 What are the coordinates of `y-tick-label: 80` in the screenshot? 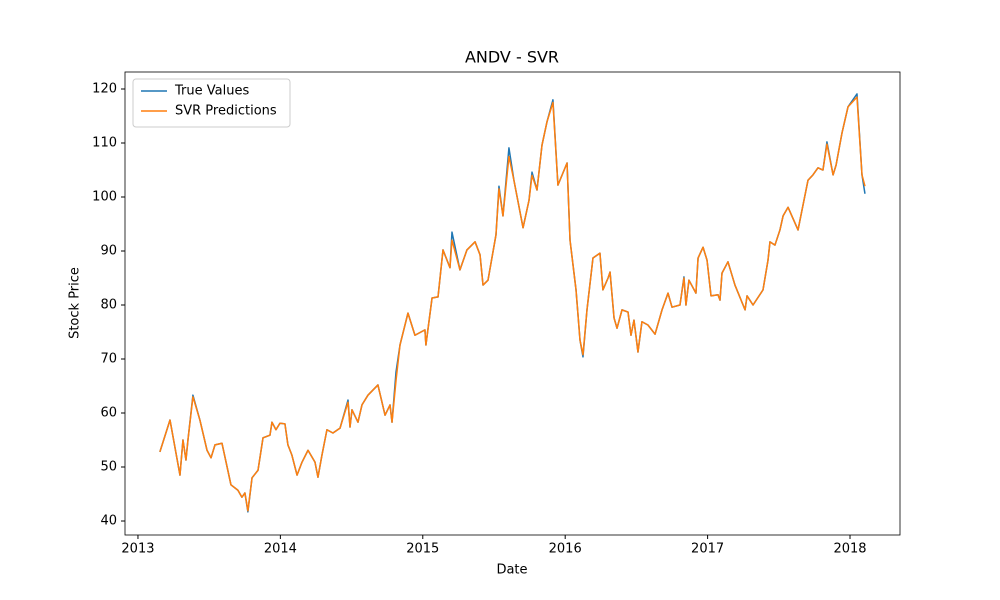 It's located at (108, 305).